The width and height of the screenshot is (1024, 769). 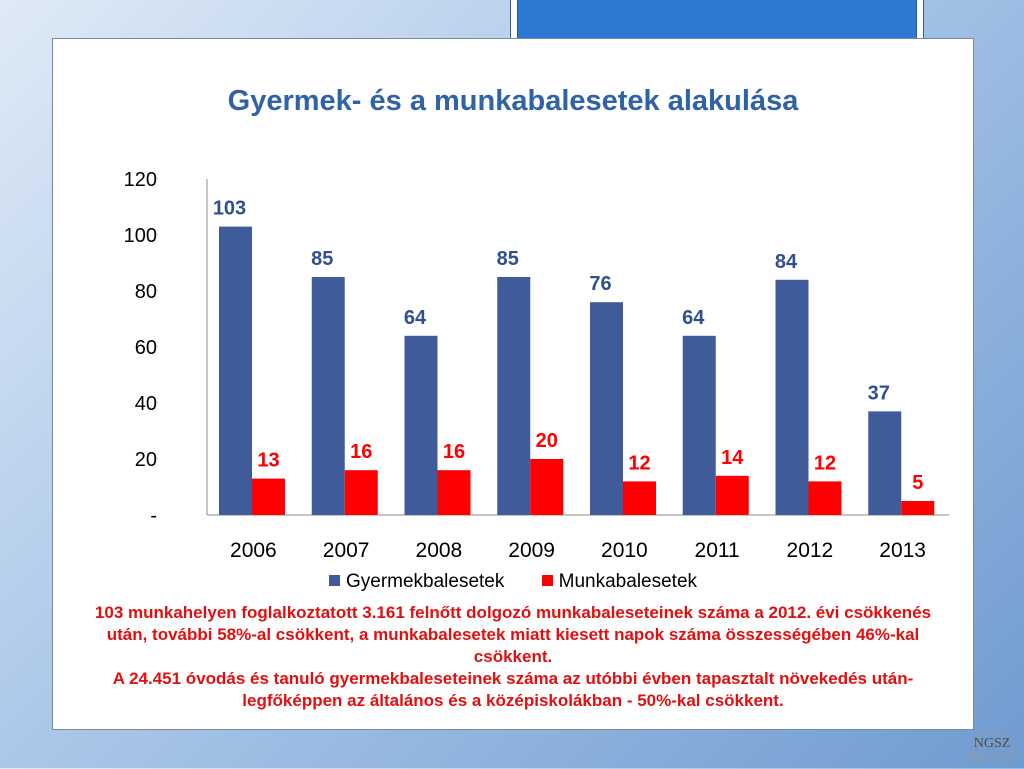 What do you see at coordinates (140, 180) in the screenshot?
I see `y-tick-label: 120` at bounding box center [140, 180].